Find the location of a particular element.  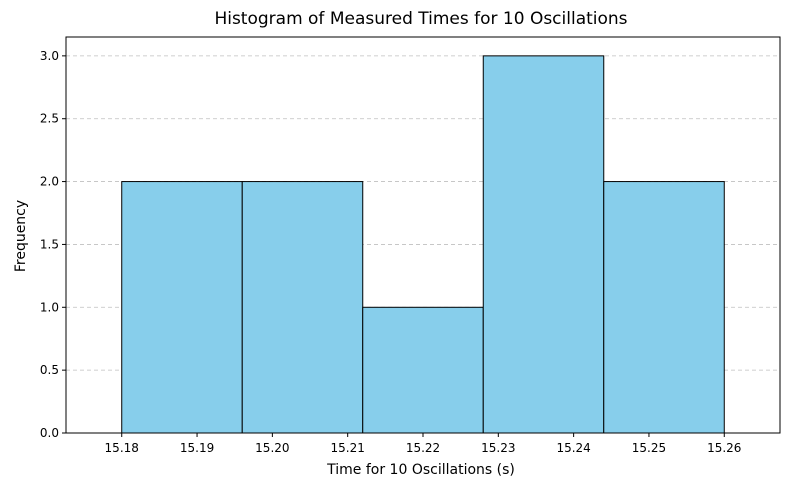

x-tick-label: 15.19 is located at coordinates (197, 448).